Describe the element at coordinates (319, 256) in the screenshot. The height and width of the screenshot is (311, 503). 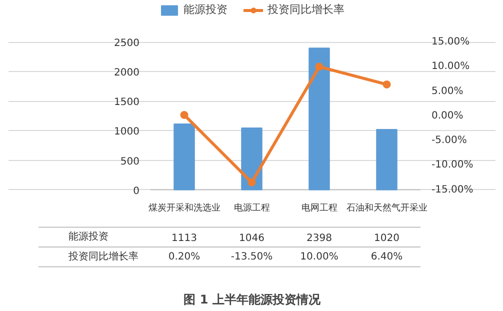
I see `data-label: 10.00%` at that location.